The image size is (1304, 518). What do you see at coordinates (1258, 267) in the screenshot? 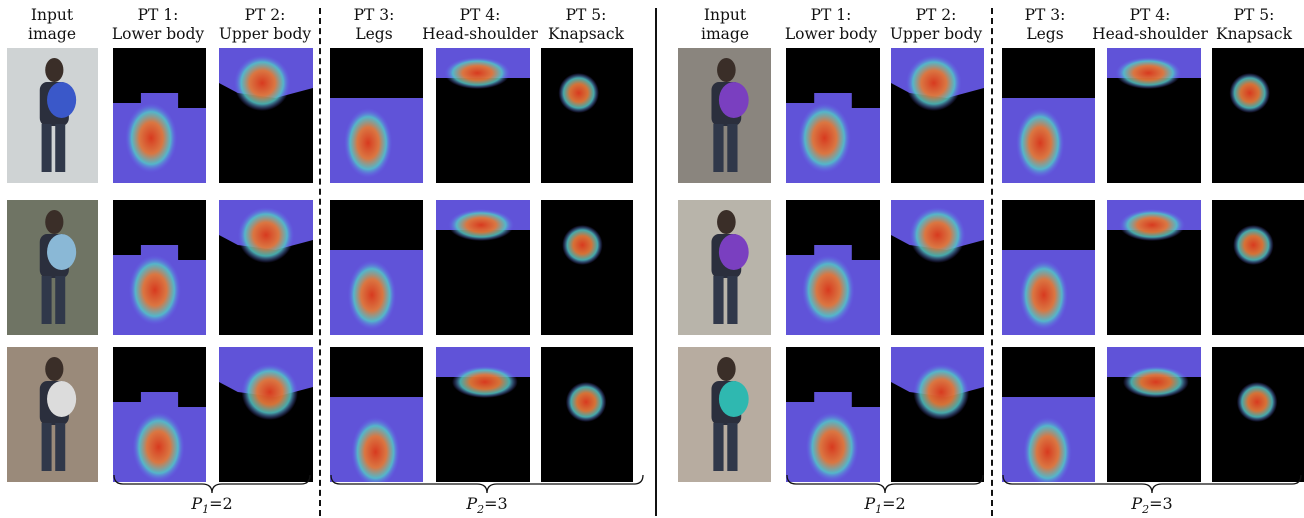
I see `attention-map-pt5-right-row2` at bounding box center [1258, 267].